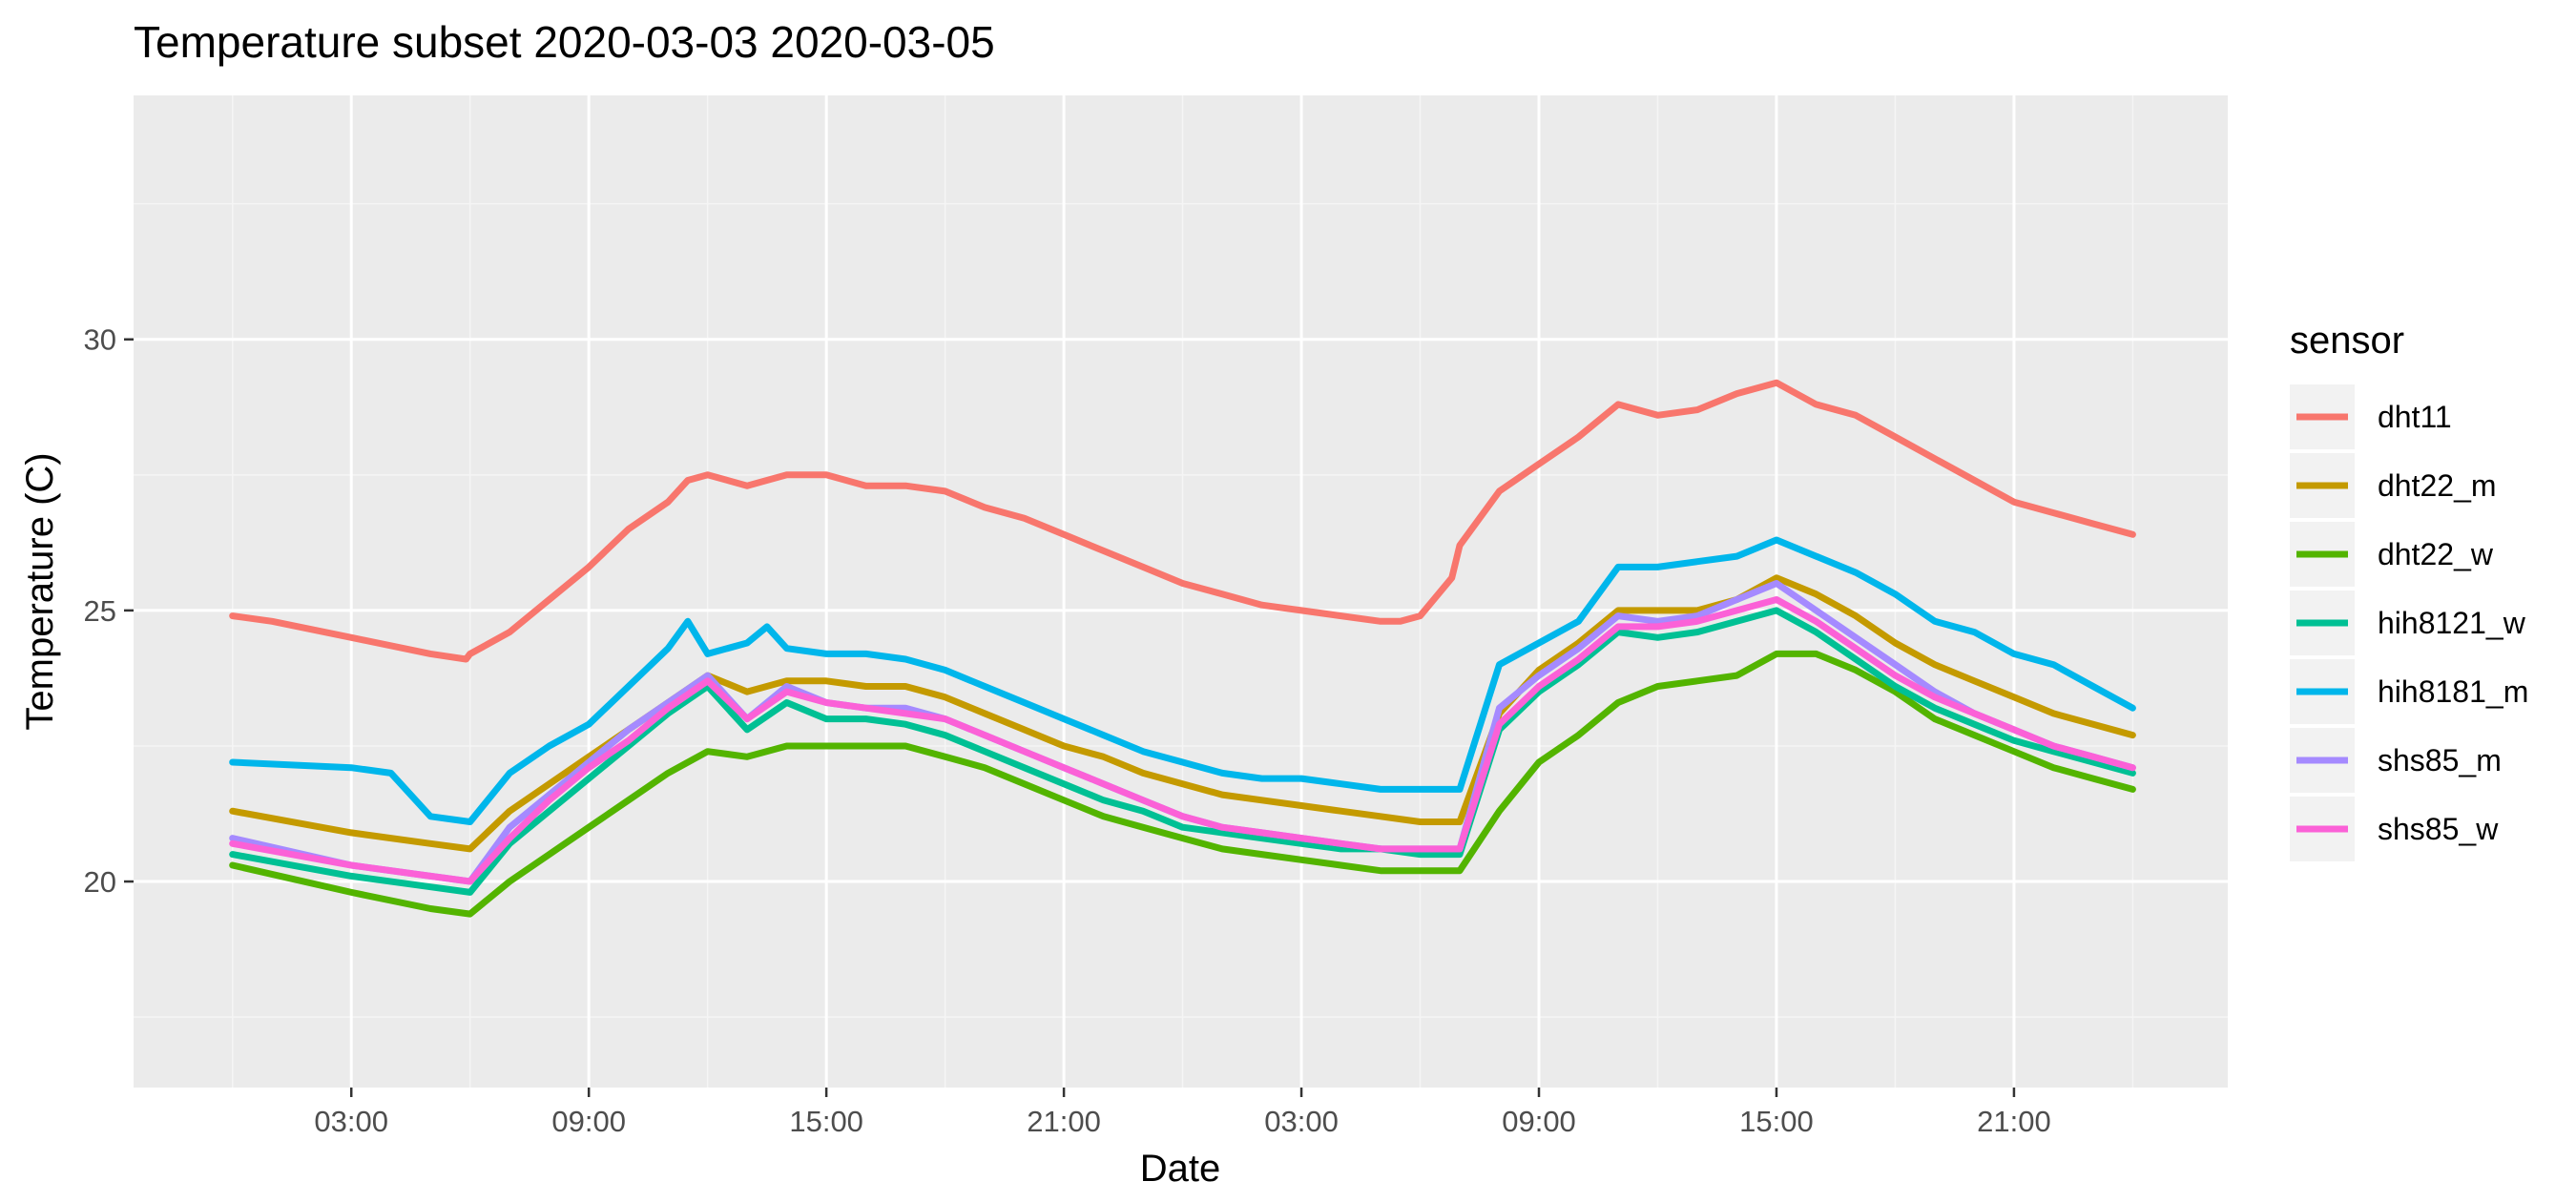 The image size is (2576, 1202). I want to click on y-tick-label: 30, so click(100, 340).